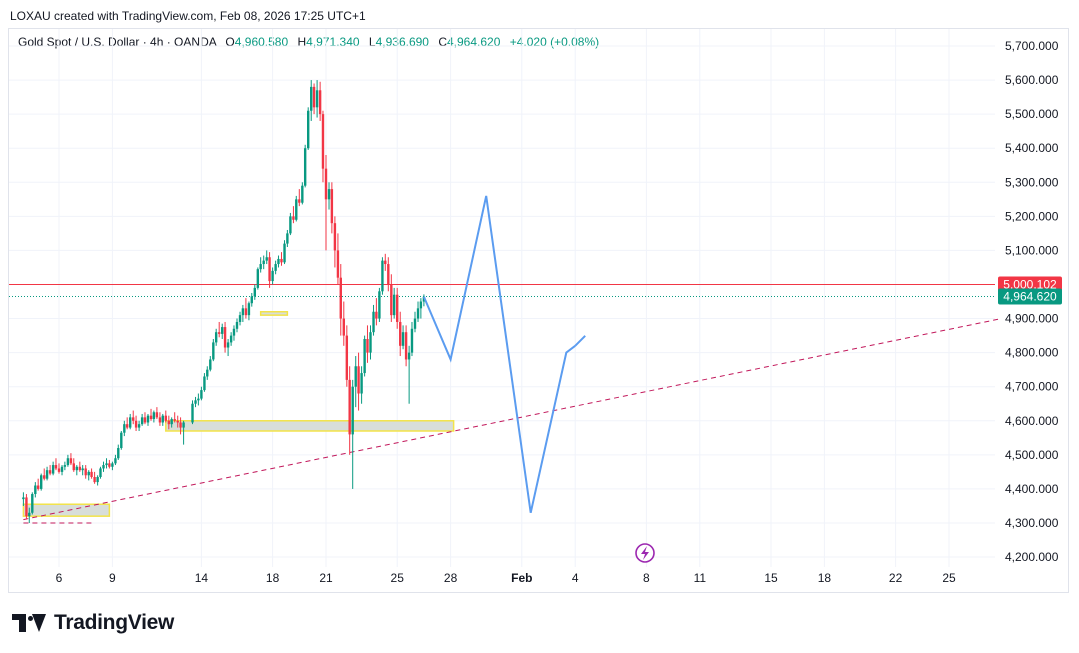 This screenshot has width=1079, height=653. What do you see at coordinates (230, 42) in the screenshot?
I see `open-label: O` at bounding box center [230, 42].